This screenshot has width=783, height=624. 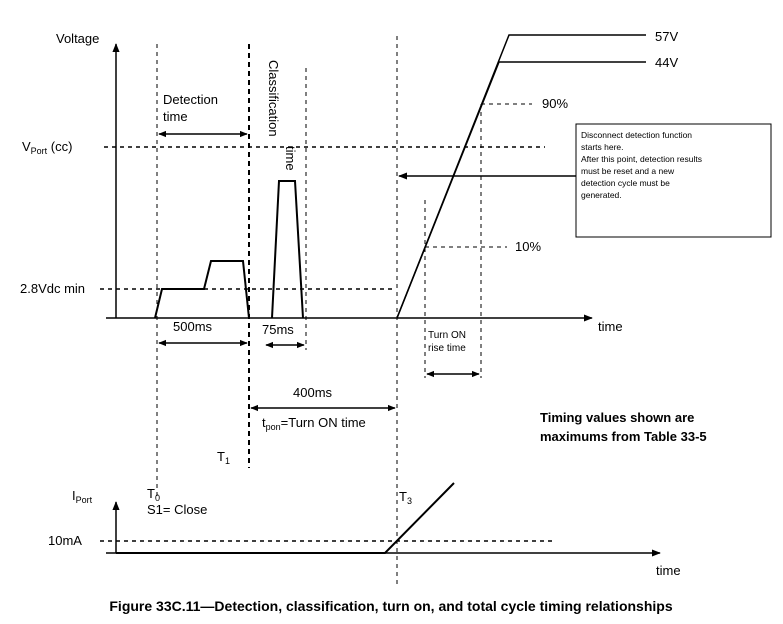 I want to click on dur-400ms-label: 400ms, so click(x=313, y=392).